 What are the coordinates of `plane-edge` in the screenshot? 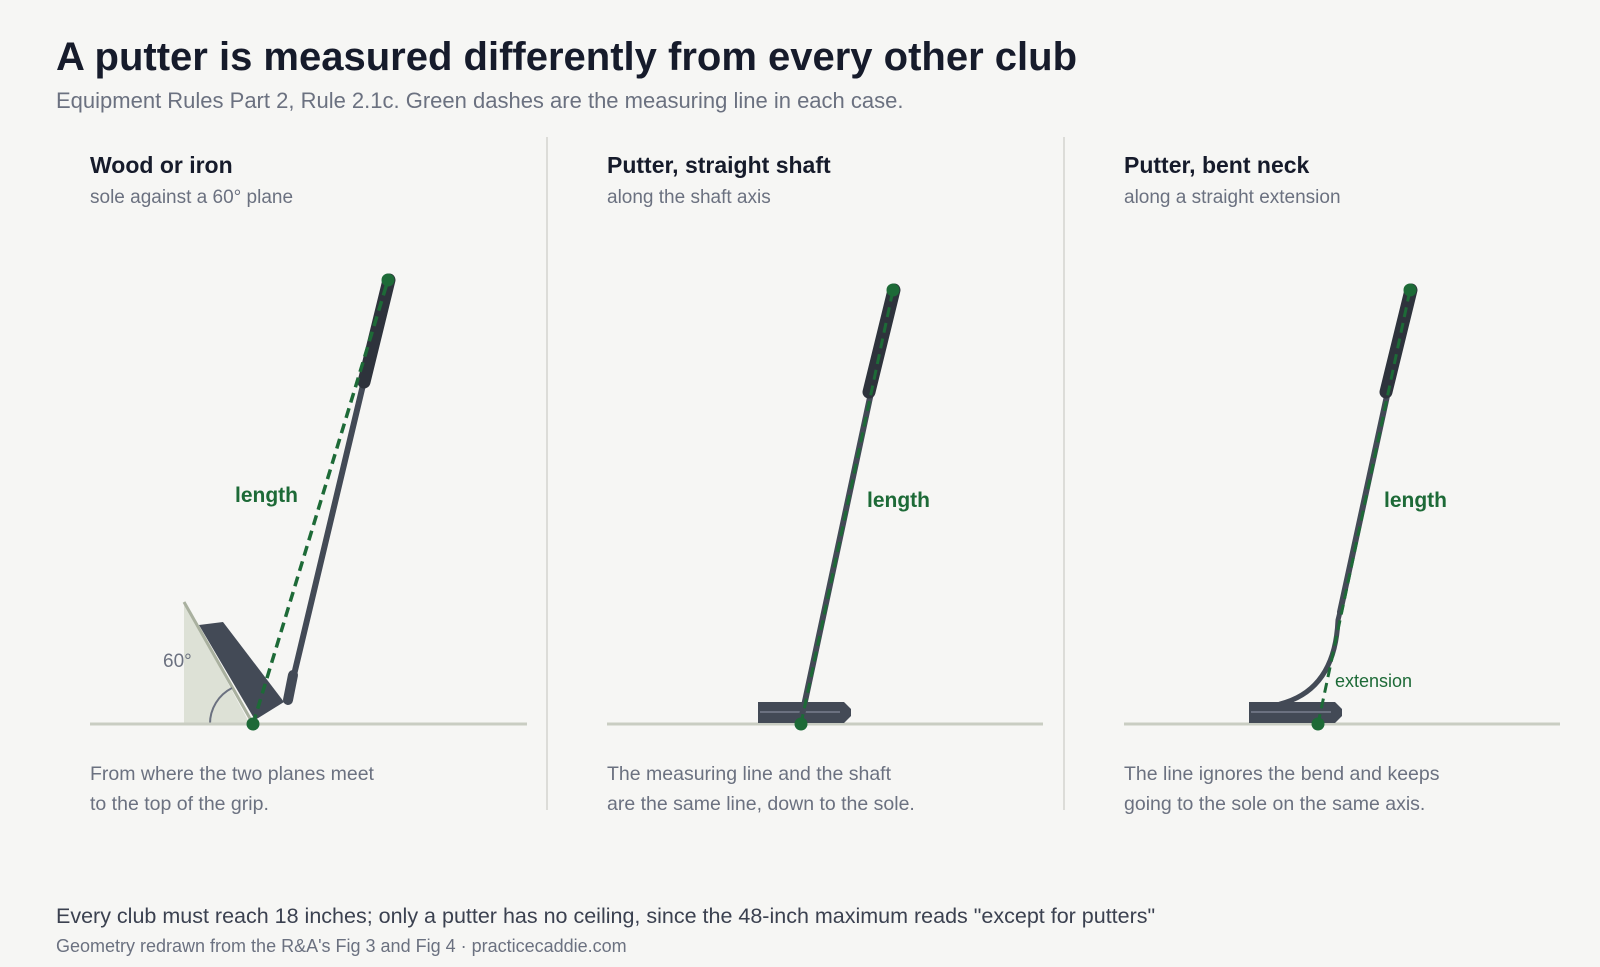 It's located at (218, 662).